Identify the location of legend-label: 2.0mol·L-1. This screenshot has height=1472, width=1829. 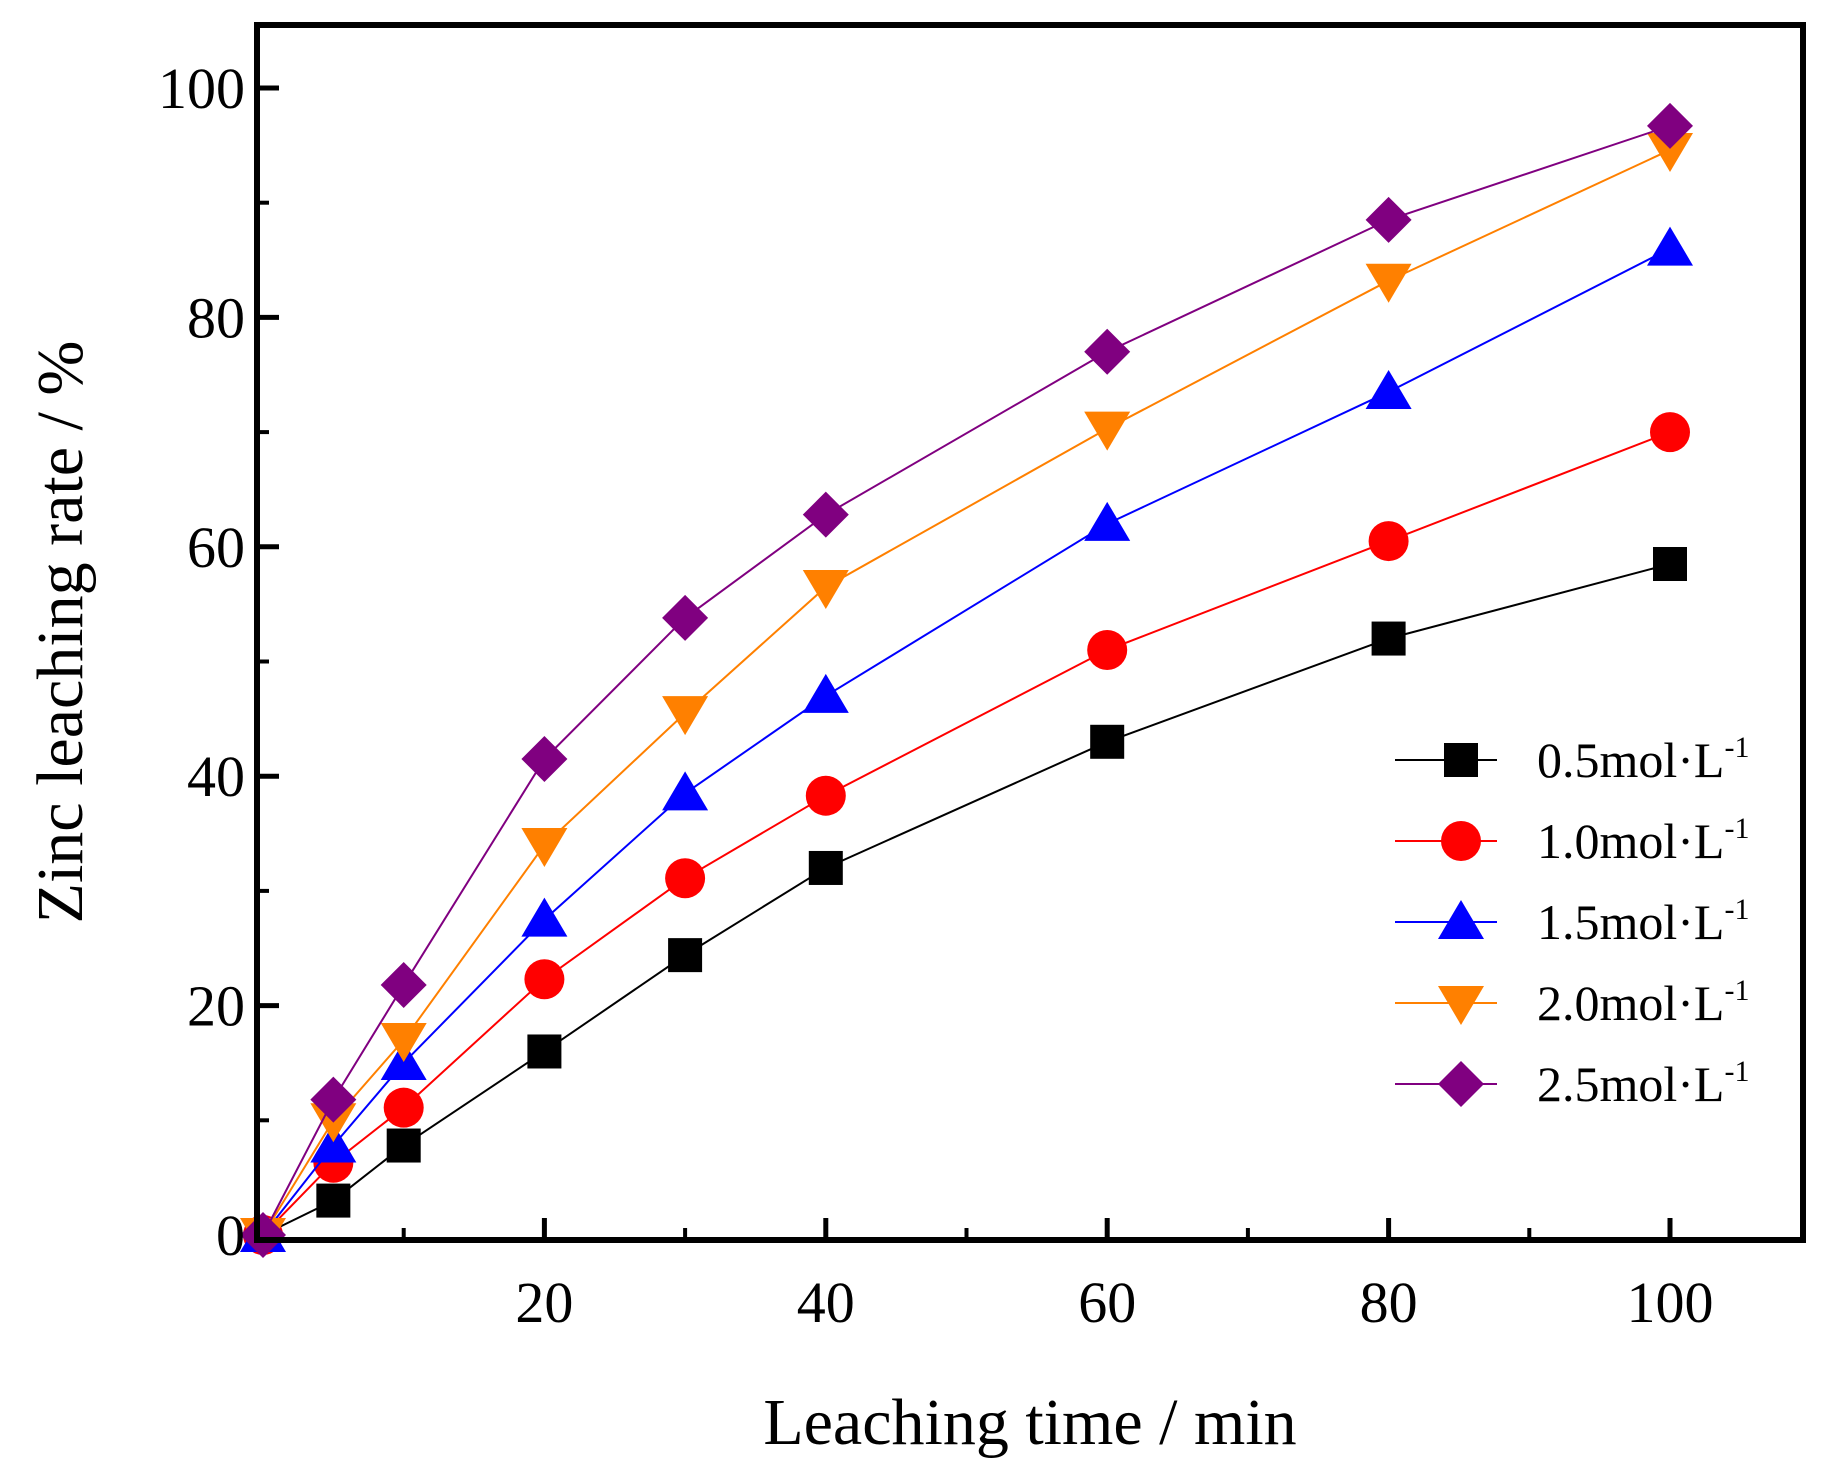
(1643, 1002).